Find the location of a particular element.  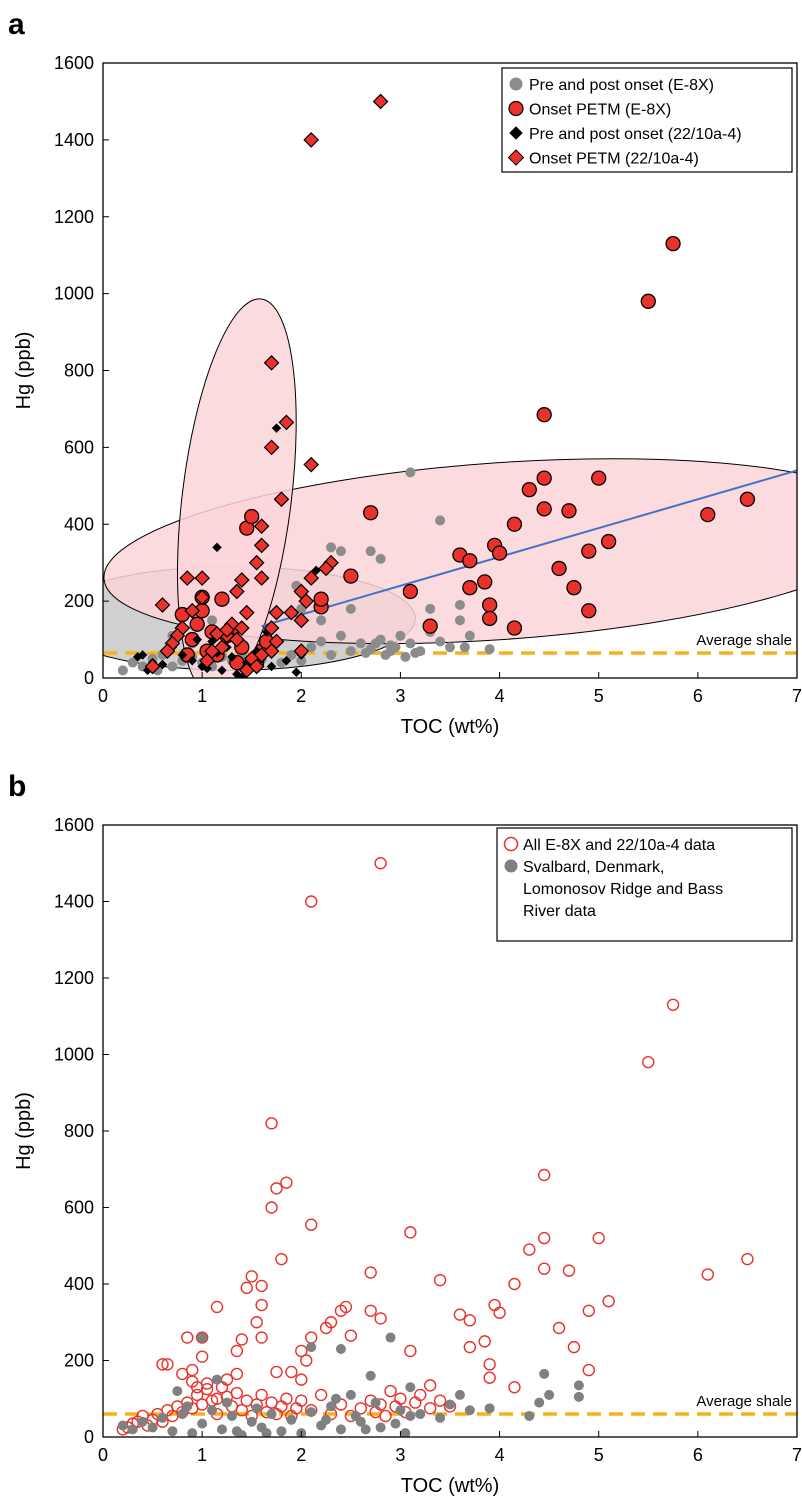

x-axis-title: TOC (wt%) is located at coordinates (450, 1486).